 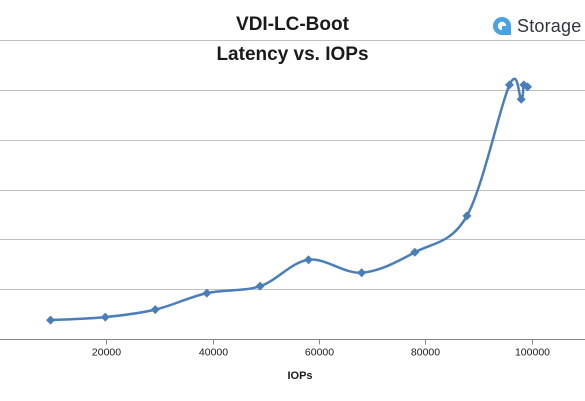 What do you see at coordinates (213, 353) in the screenshot?
I see `x-tick-label: 40000` at bounding box center [213, 353].